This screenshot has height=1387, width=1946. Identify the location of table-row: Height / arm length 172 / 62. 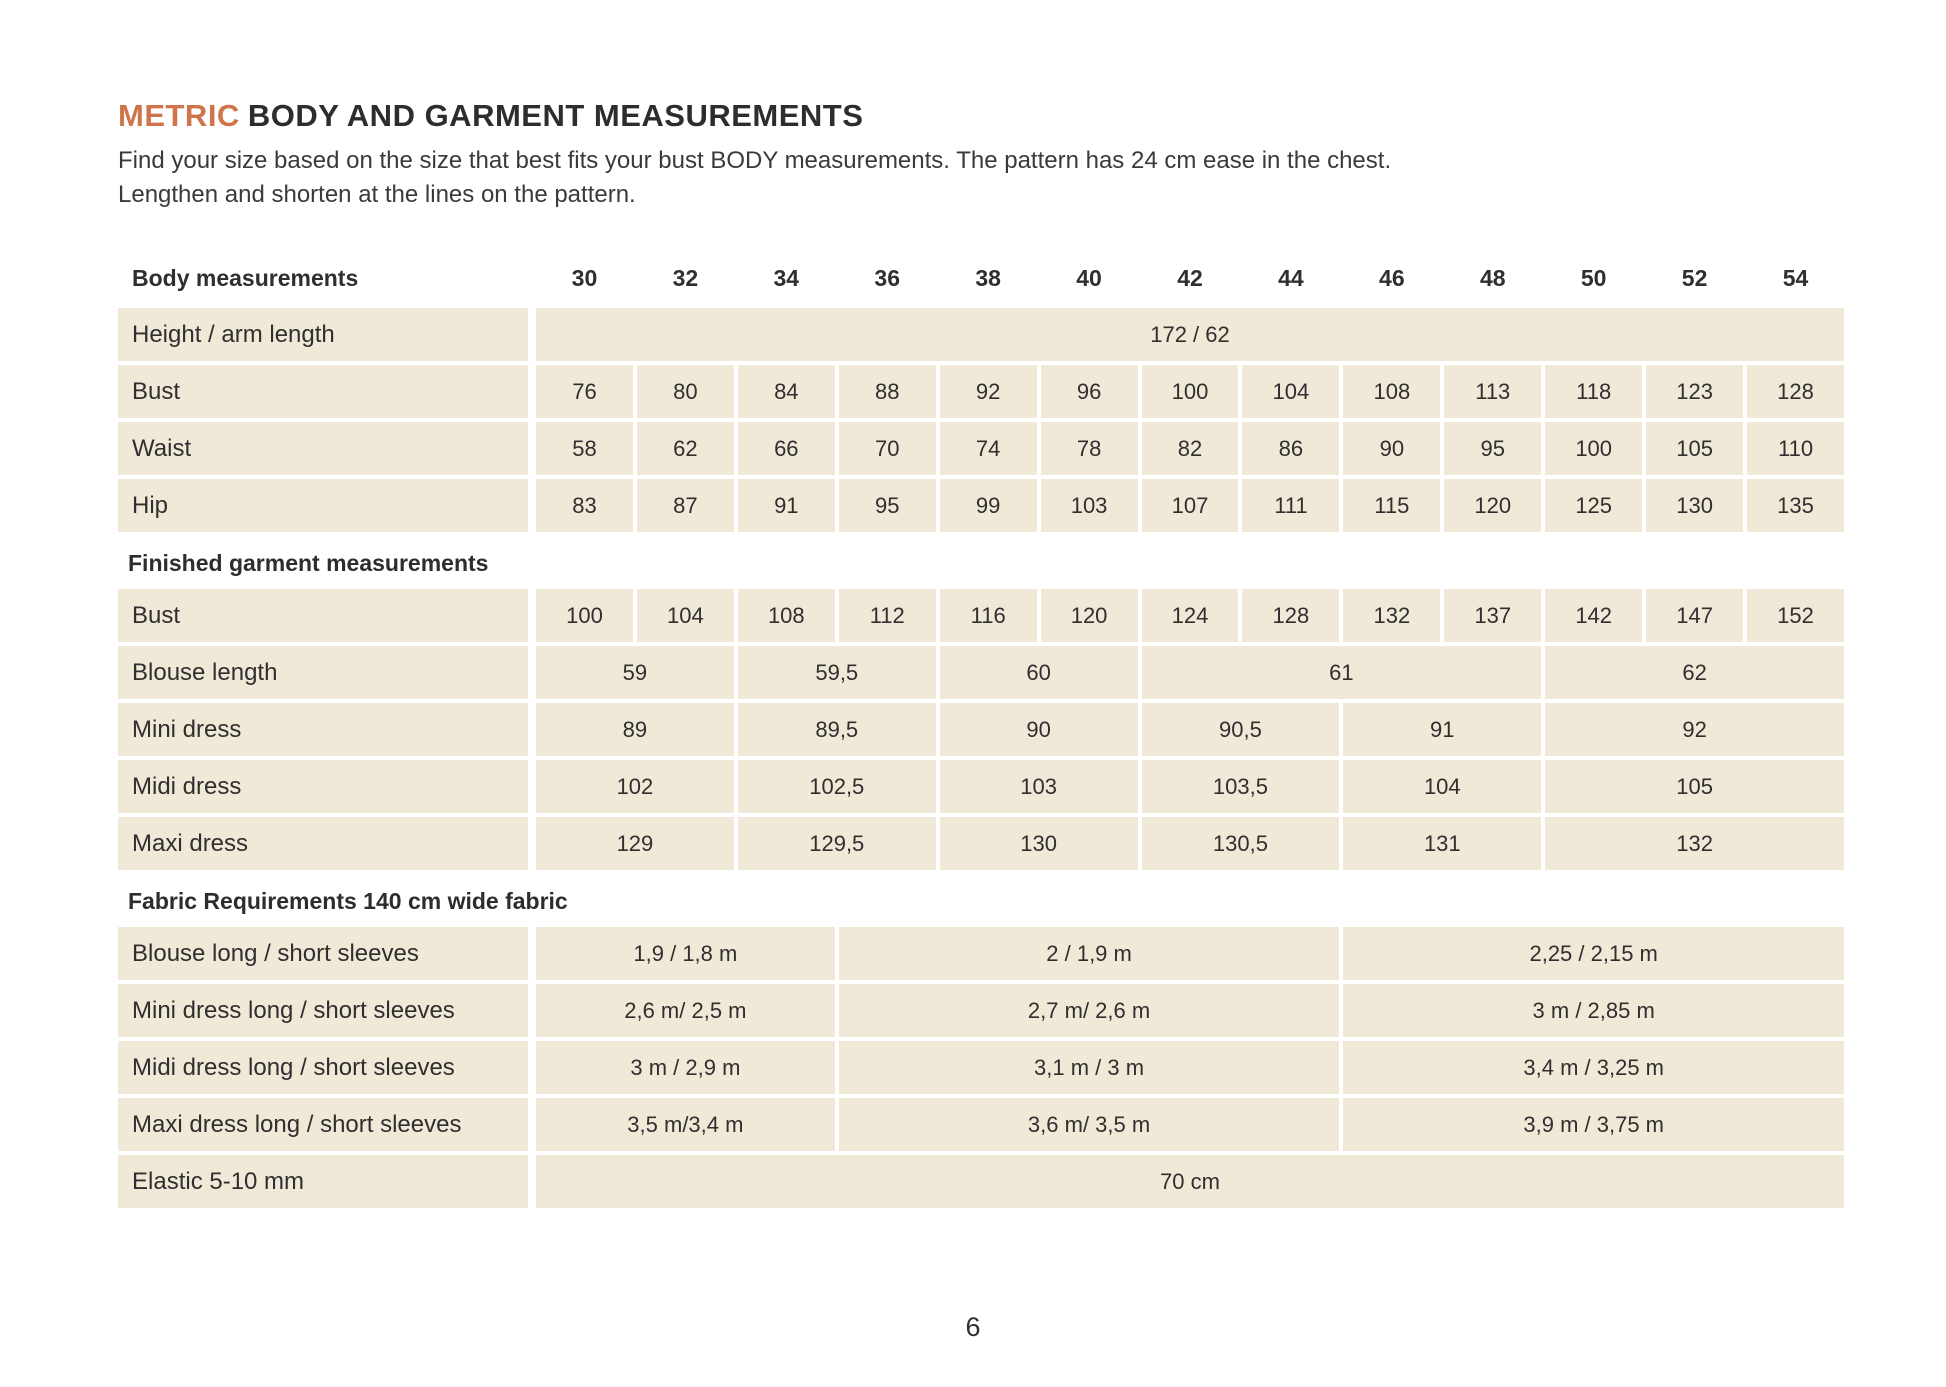
(981, 335).